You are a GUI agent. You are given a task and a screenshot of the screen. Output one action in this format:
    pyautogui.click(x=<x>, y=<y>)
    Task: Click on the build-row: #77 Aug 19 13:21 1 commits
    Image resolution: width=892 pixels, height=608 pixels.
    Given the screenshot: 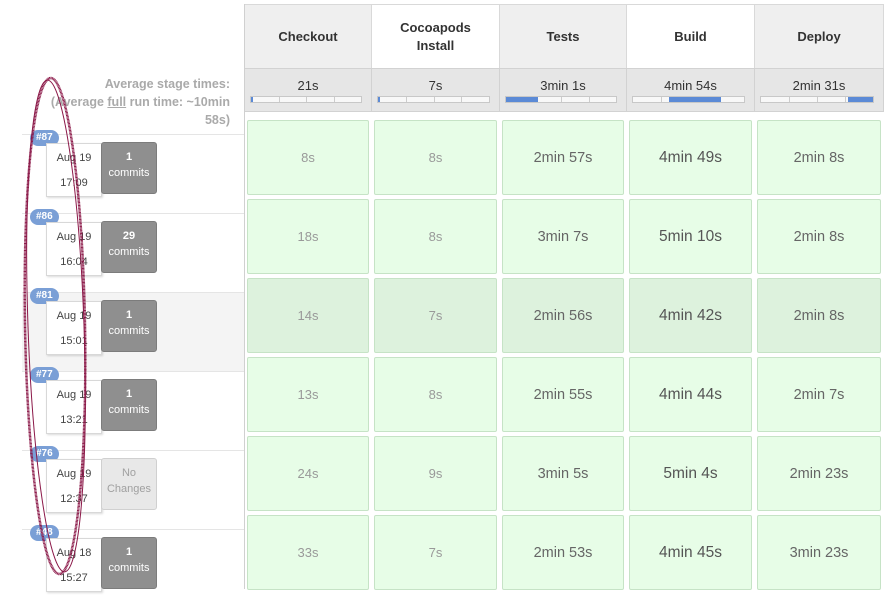 What is the action you would take?
    pyautogui.click(x=133, y=408)
    